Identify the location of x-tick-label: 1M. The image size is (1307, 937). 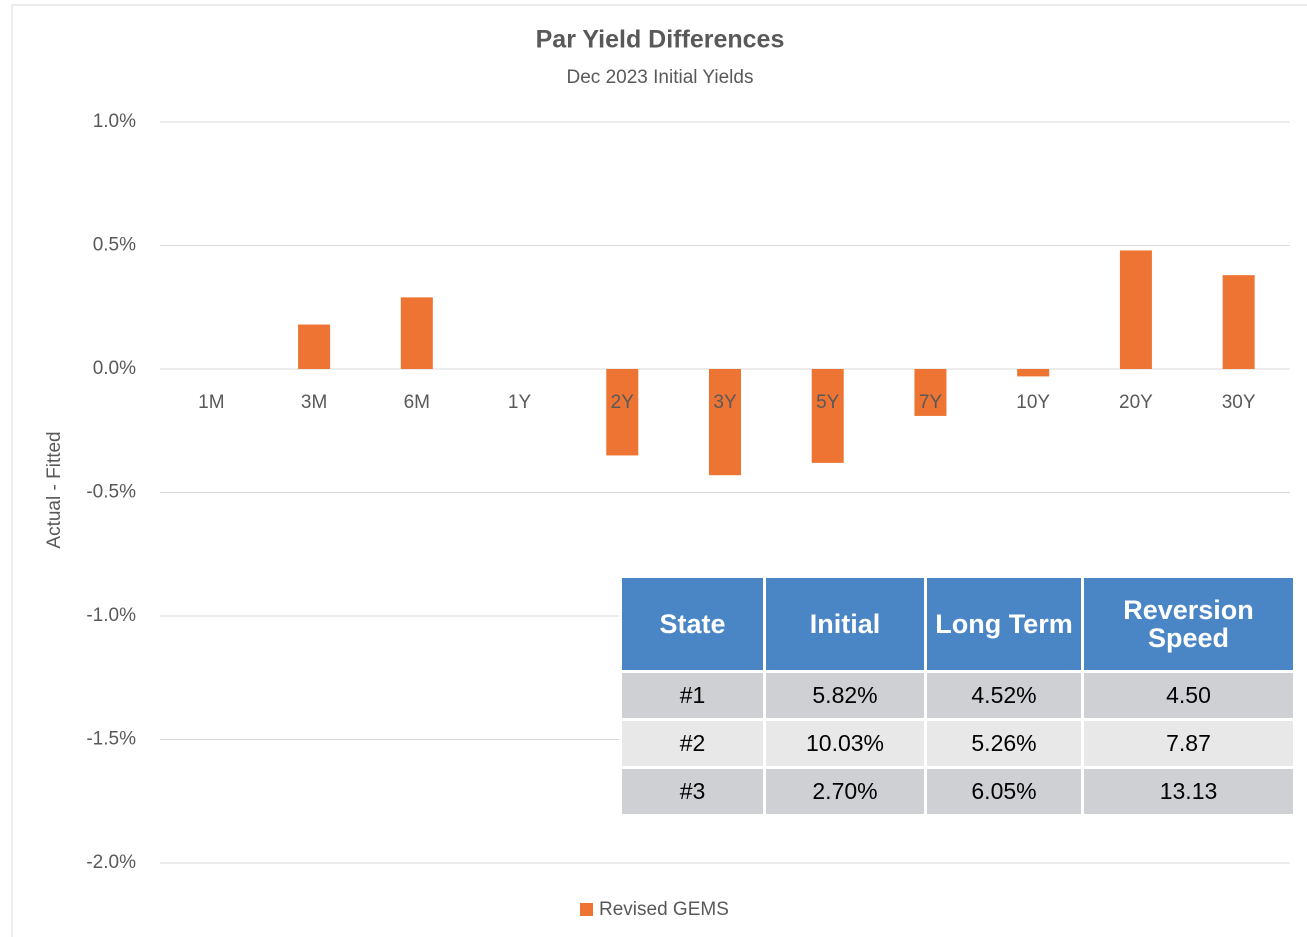
(211, 402).